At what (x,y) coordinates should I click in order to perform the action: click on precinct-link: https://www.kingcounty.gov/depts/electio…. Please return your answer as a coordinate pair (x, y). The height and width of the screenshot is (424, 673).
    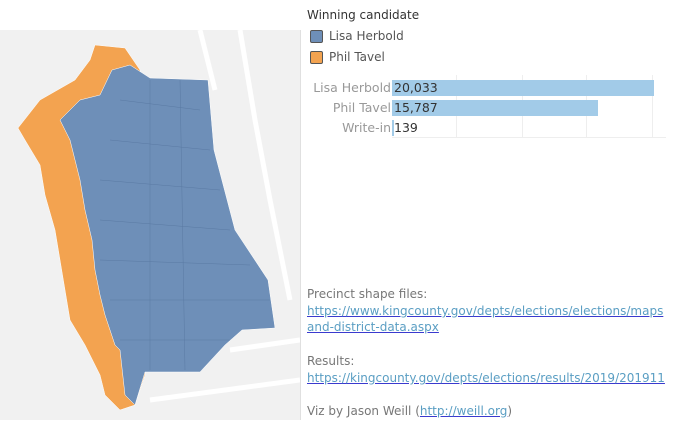
    Looking at the image, I should click on (485, 311).